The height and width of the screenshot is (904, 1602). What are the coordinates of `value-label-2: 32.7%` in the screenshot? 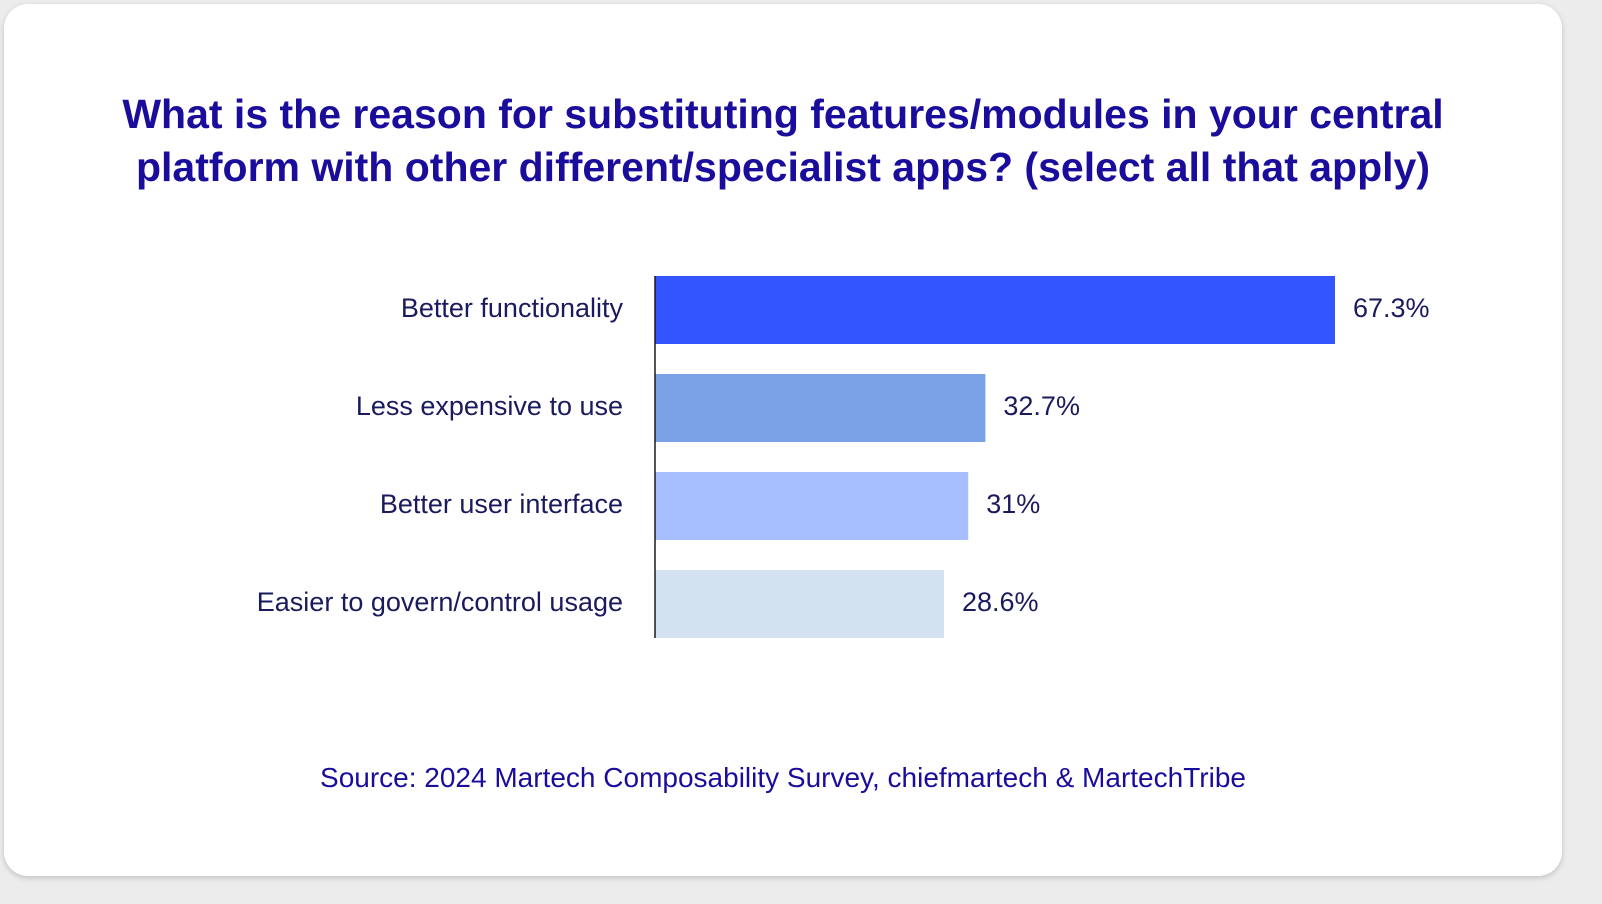 It's located at (1041, 406).